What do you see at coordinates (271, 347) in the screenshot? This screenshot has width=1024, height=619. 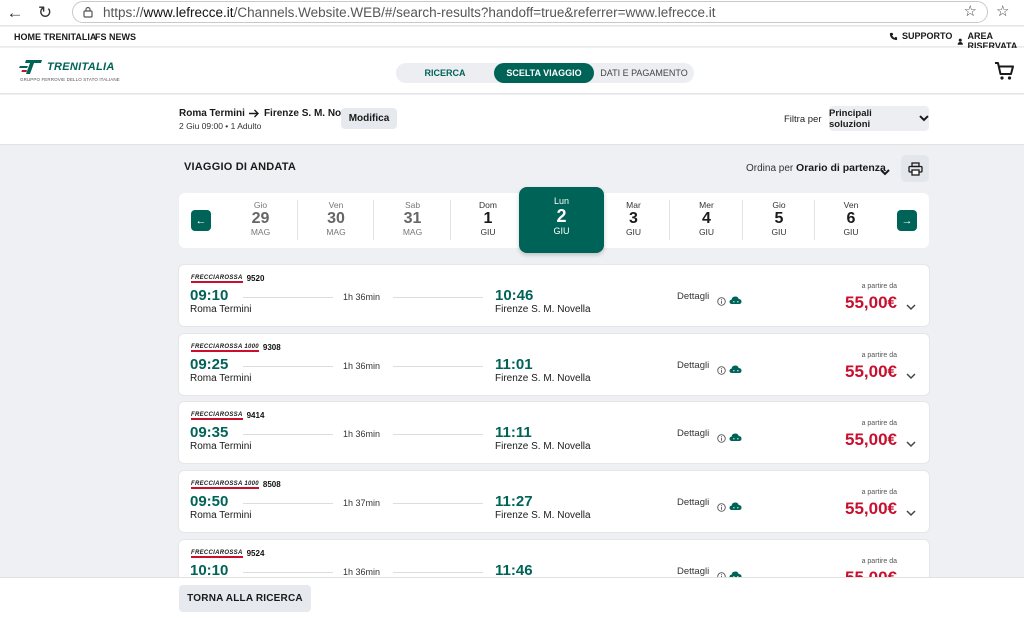 I see `train-number: 9308` at bounding box center [271, 347].